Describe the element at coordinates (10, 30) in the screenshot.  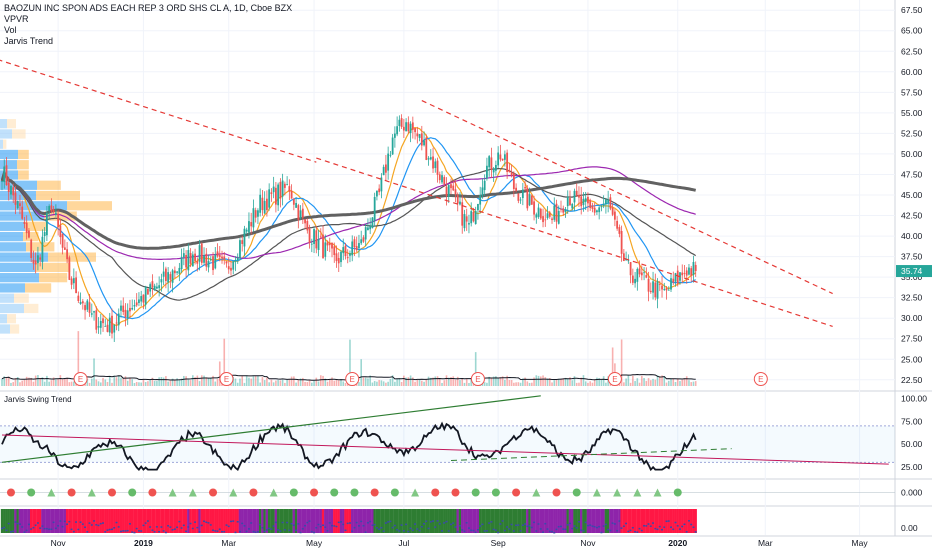
I see `study-vol-label: Vol` at that location.